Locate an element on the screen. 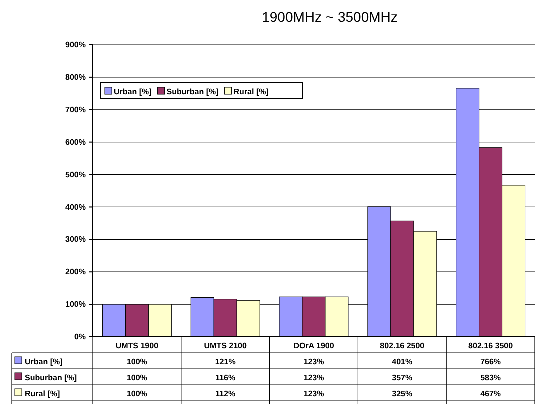 The width and height of the screenshot is (543, 404). y-tick-label: 200% is located at coordinates (76, 272).